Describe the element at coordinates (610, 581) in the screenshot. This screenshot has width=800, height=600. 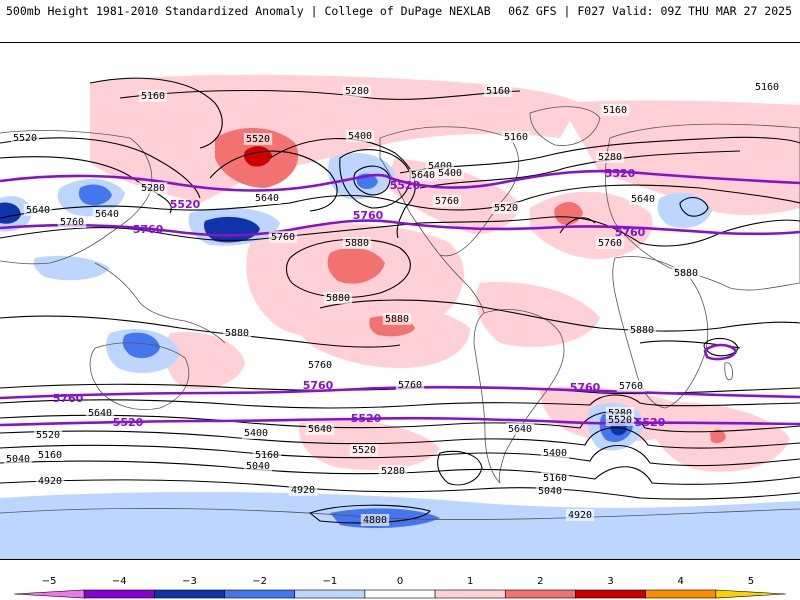
I see `colorbar-tick-label: 3` at that location.